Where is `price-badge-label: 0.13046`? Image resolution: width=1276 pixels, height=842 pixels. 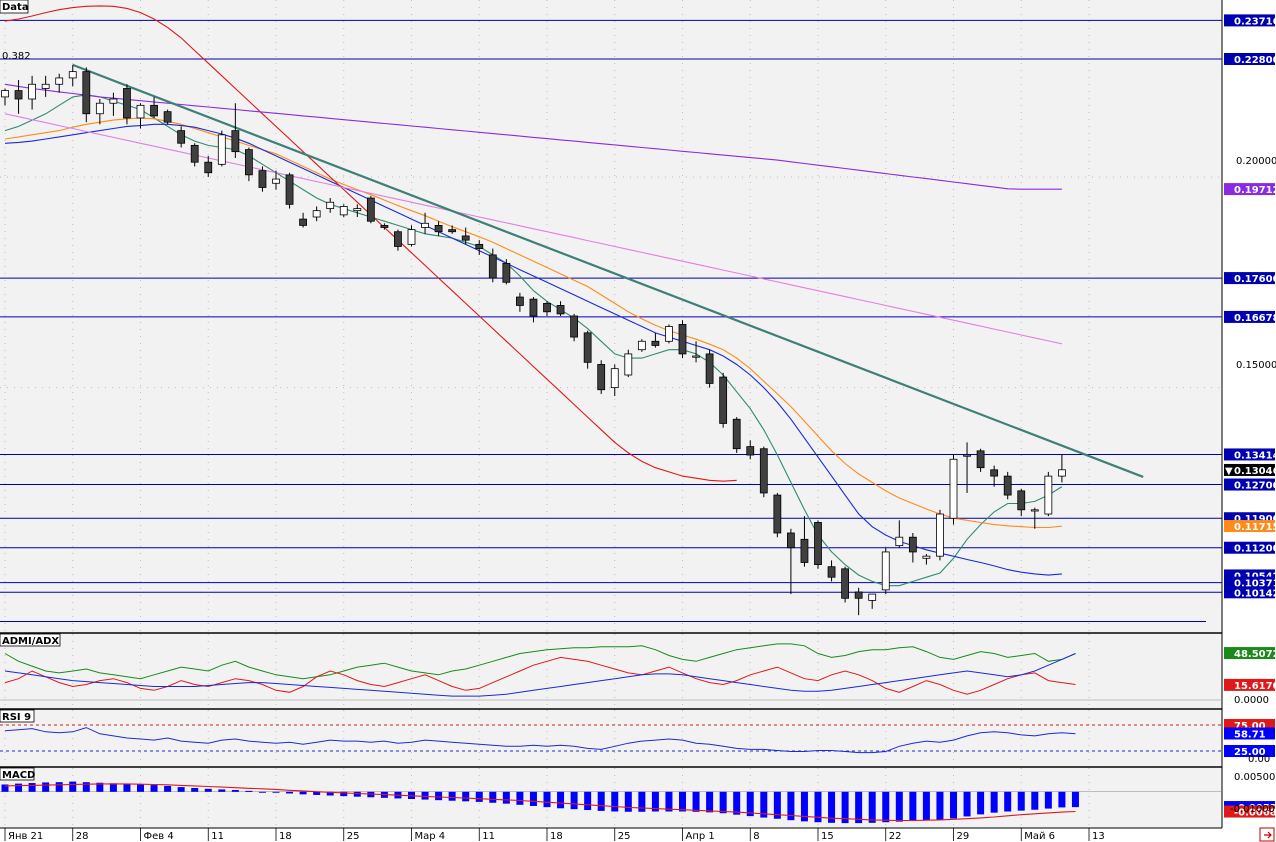
price-badge-label: 0.13046 is located at coordinates (1255, 471).